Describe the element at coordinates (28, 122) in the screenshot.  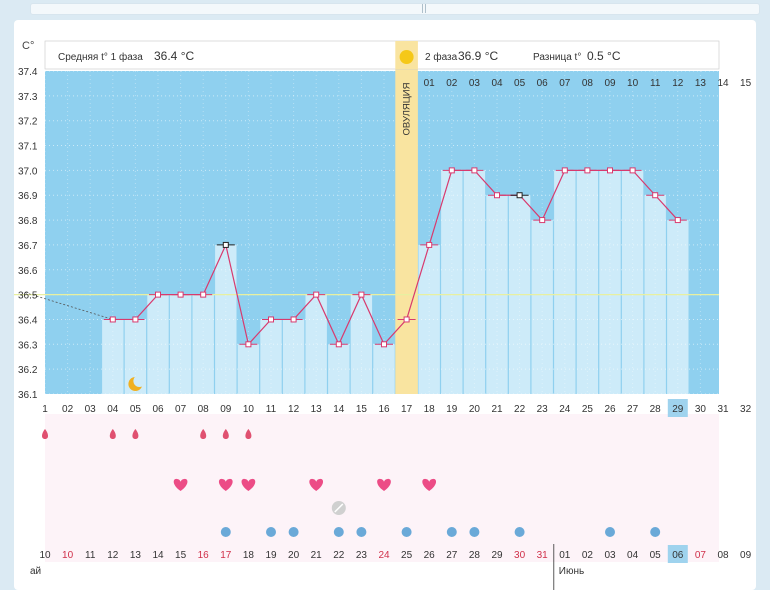
I see `y-tick-label: 37.2` at that location.